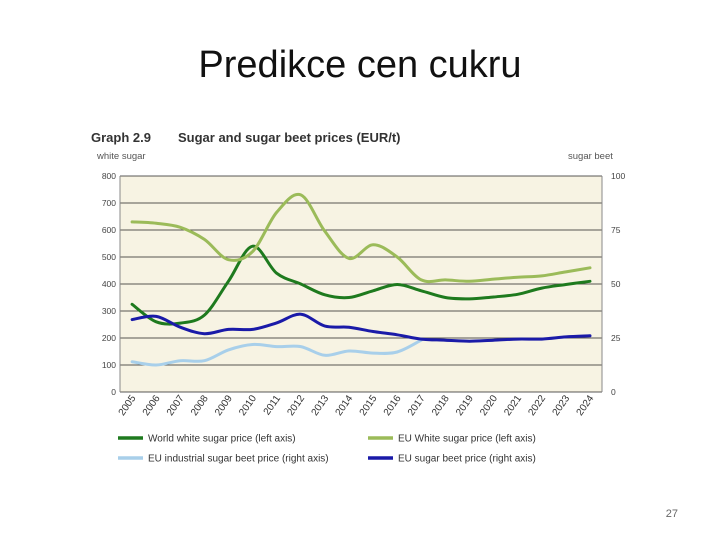  What do you see at coordinates (289, 137) in the screenshot?
I see `chart-title: Sugar and sugar beet prices (EUR/t)` at bounding box center [289, 137].